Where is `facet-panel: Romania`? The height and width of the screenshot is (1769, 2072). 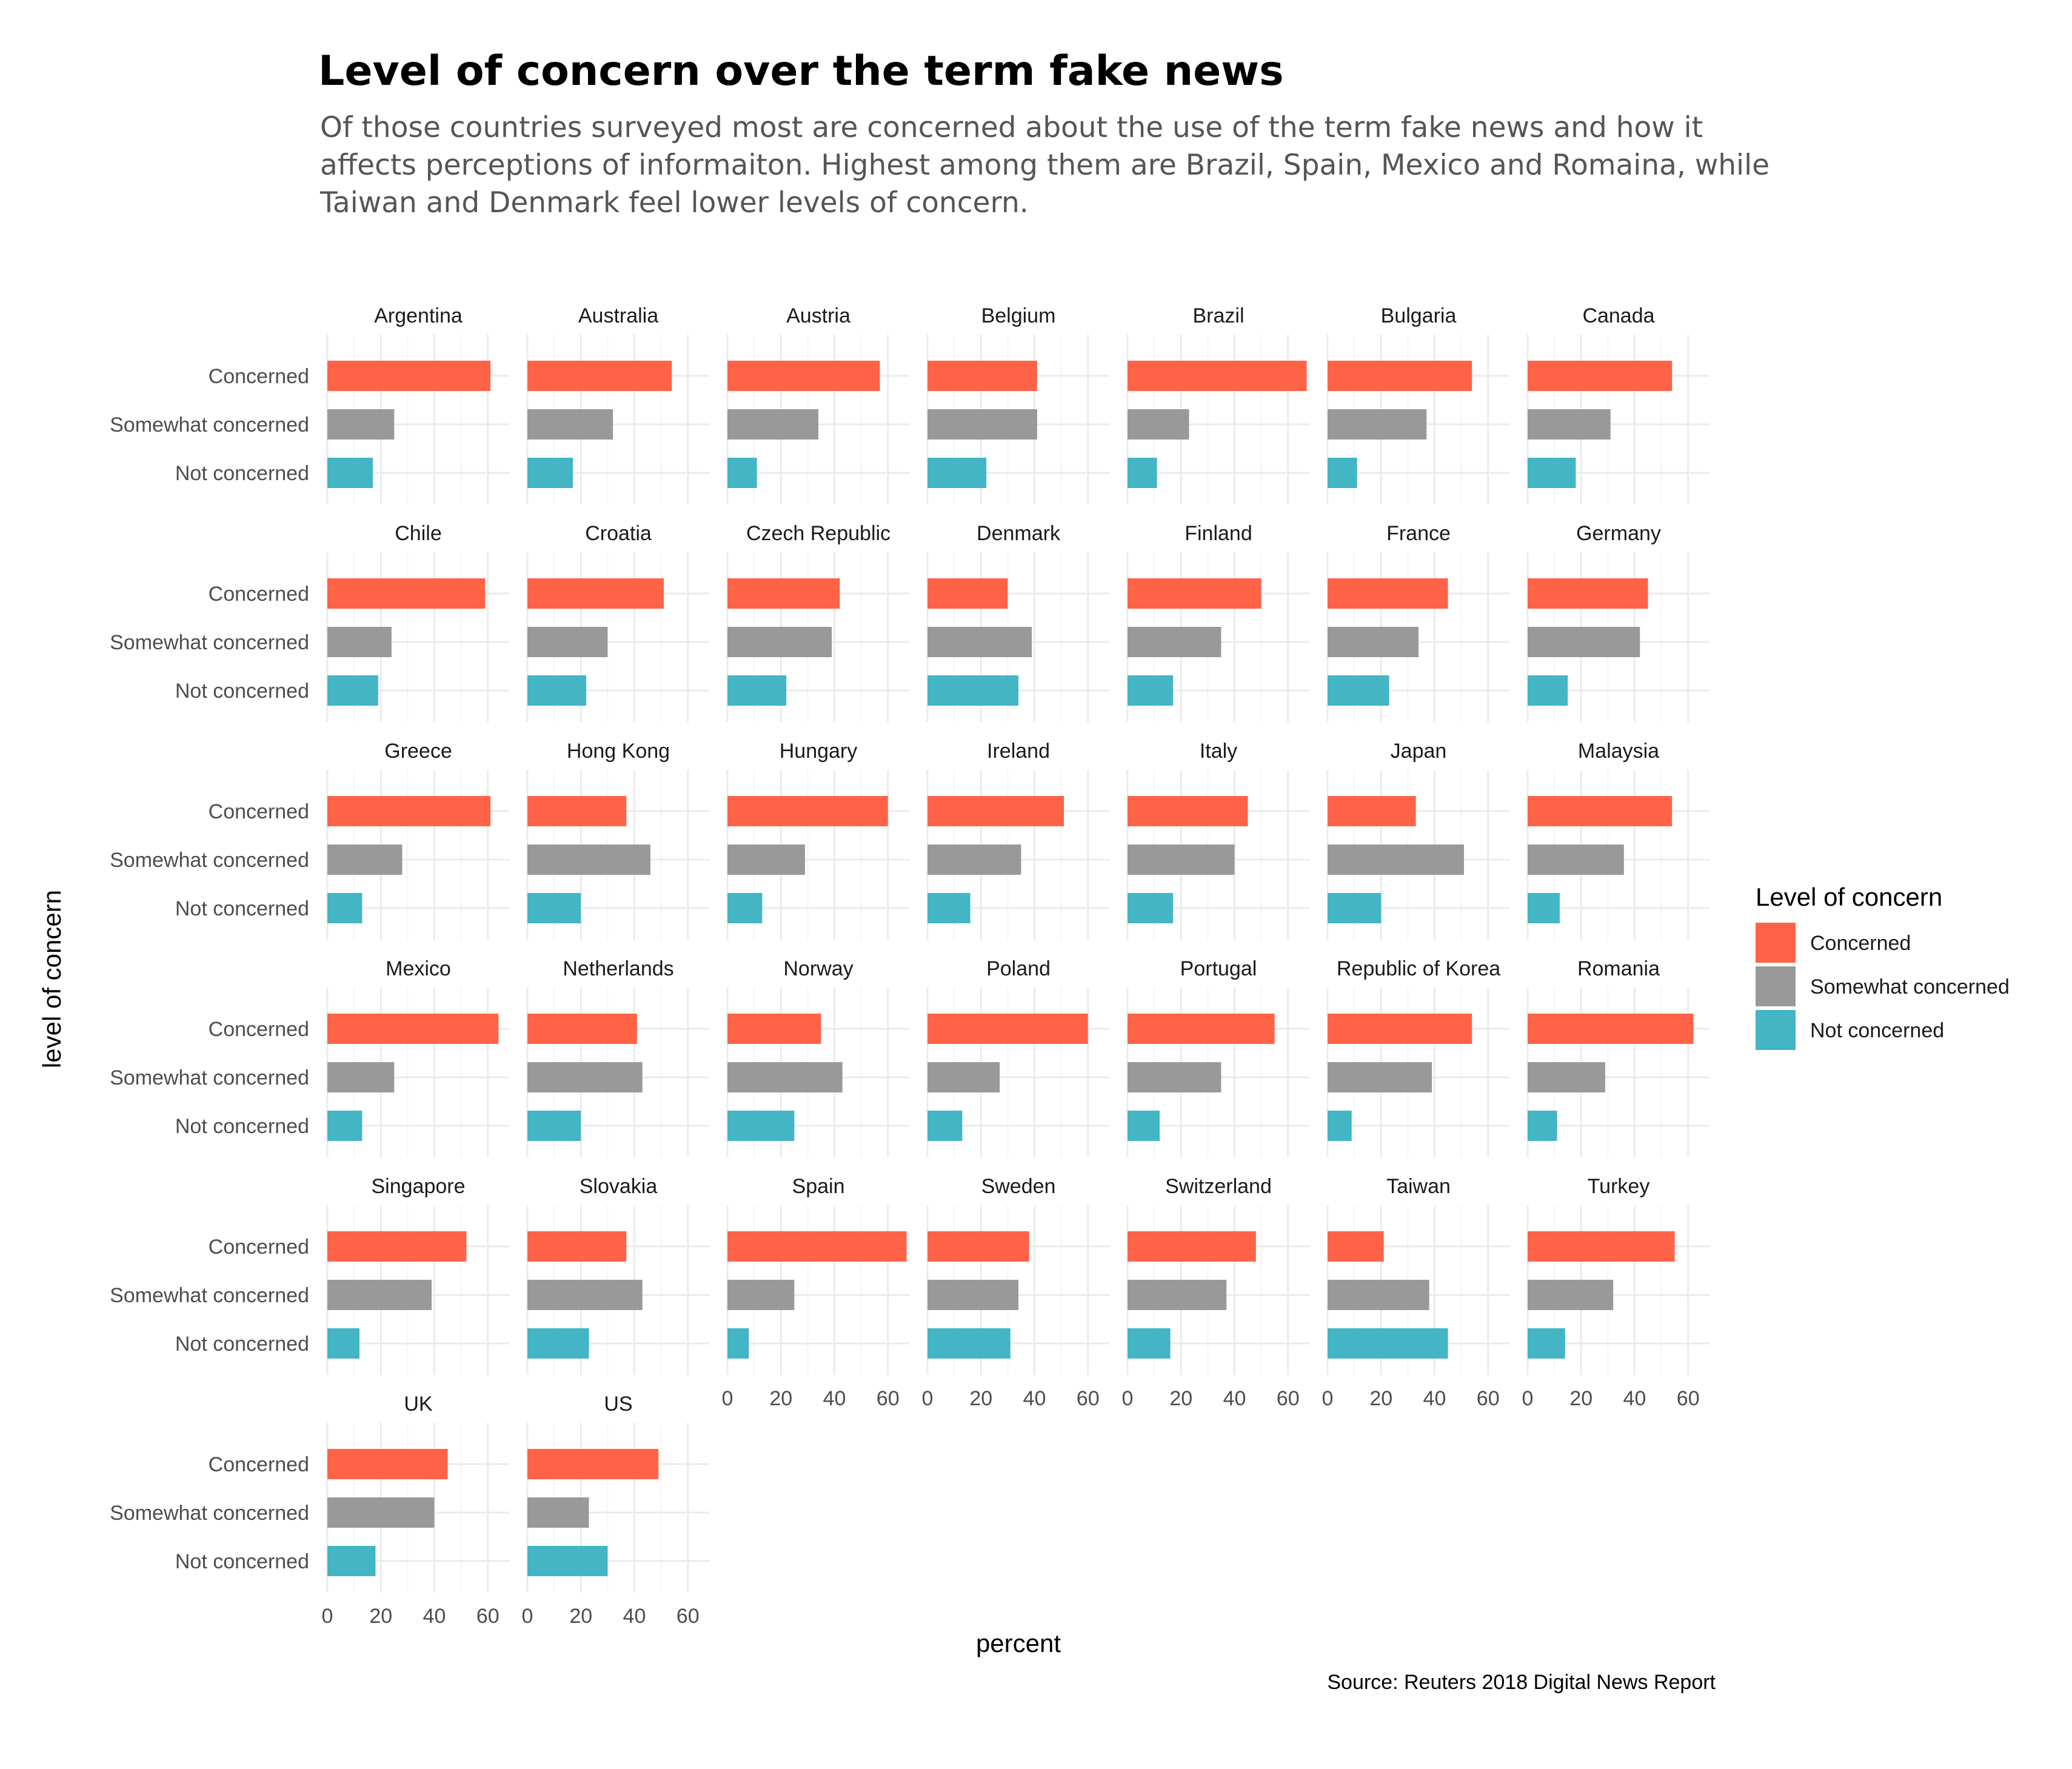 facet-panel: Romania is located at coordinates (1618, 1057).